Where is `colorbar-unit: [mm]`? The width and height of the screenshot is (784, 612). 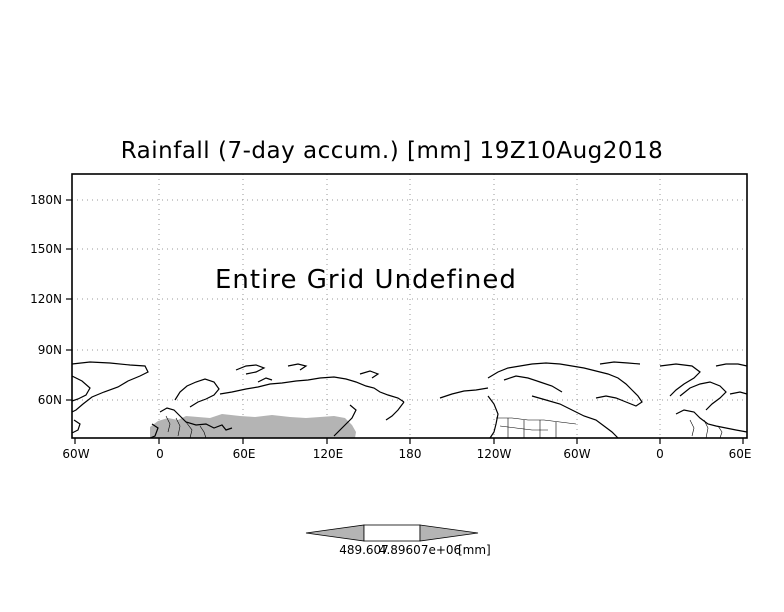
colorbar-unit: [mm] is located at coordinates (474, 550).